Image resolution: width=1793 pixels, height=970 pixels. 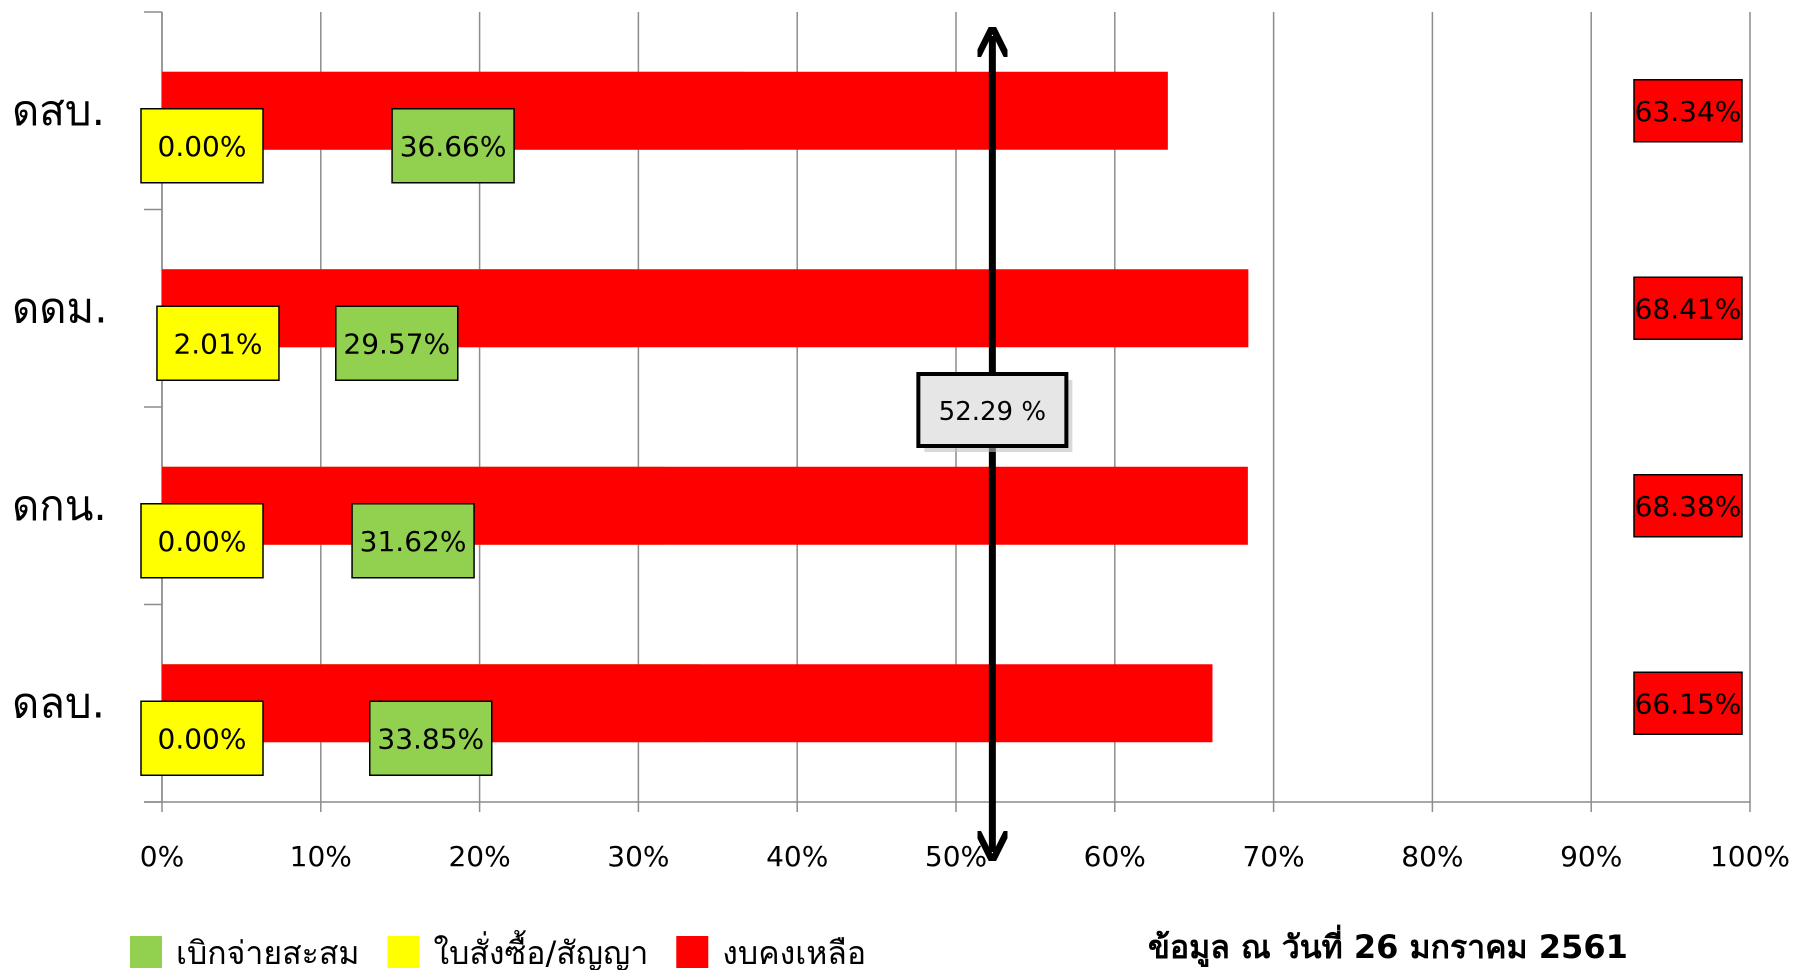 I want to click on reference-line: 52.29 %, so click(x=994, y=444).